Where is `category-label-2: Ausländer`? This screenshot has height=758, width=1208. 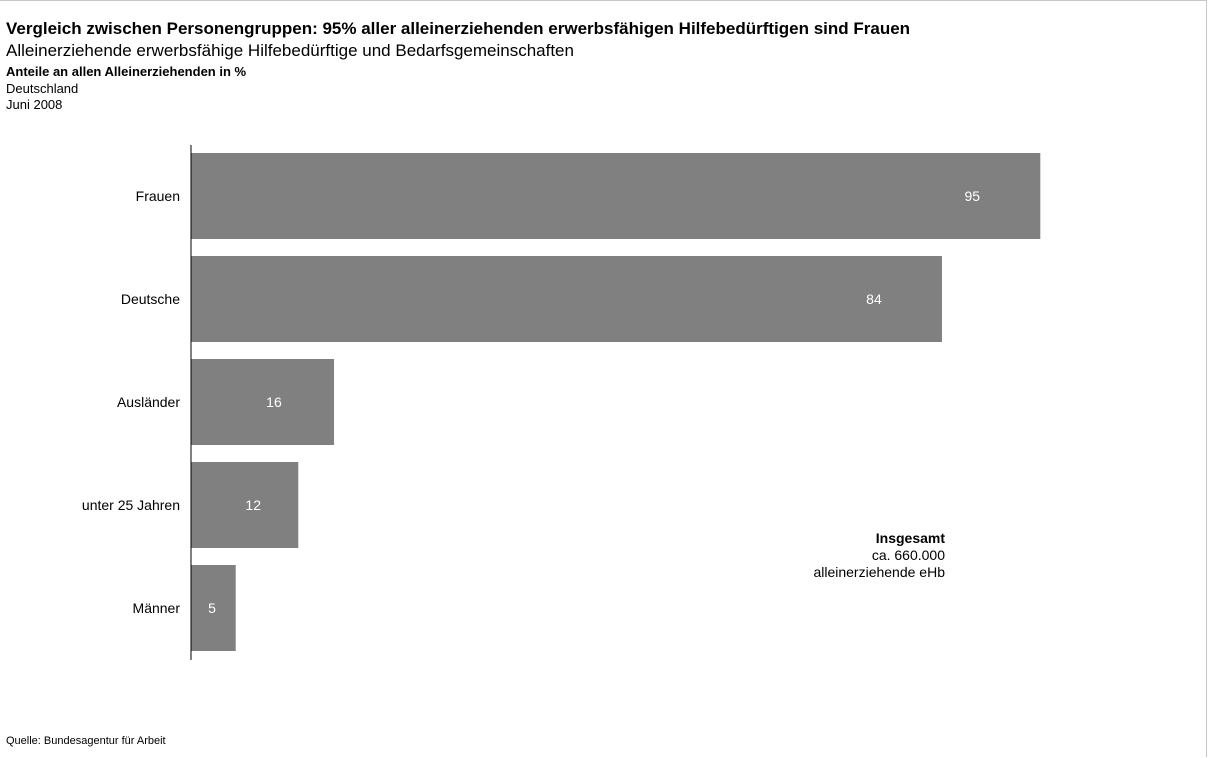
category-label-2: Ausländer is located at coordinates (148, 402).